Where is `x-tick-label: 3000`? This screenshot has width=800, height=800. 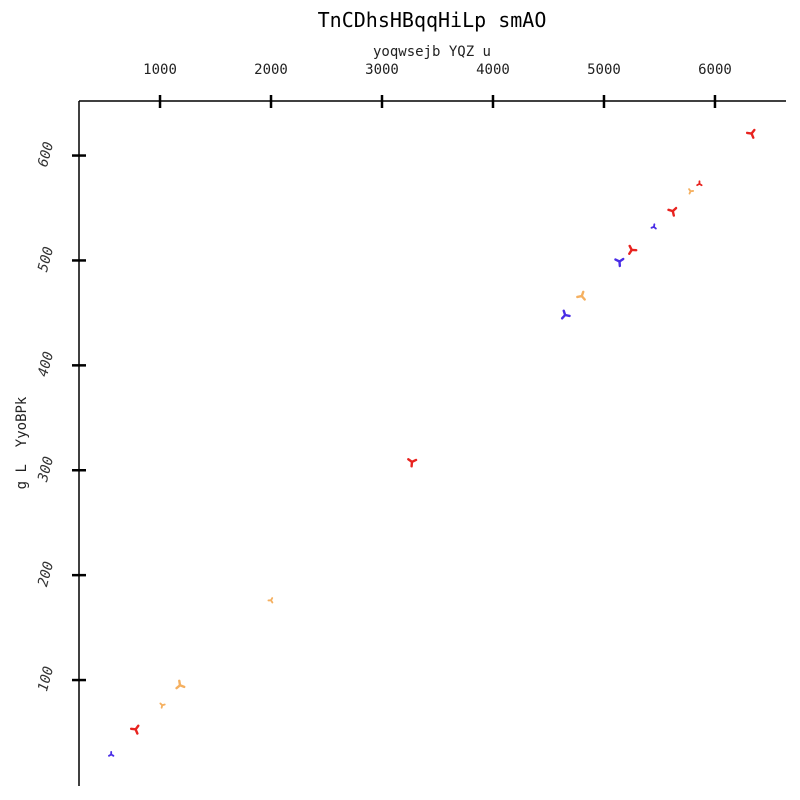 x-tick-label: 3000 is located at coordinates (382, 70).